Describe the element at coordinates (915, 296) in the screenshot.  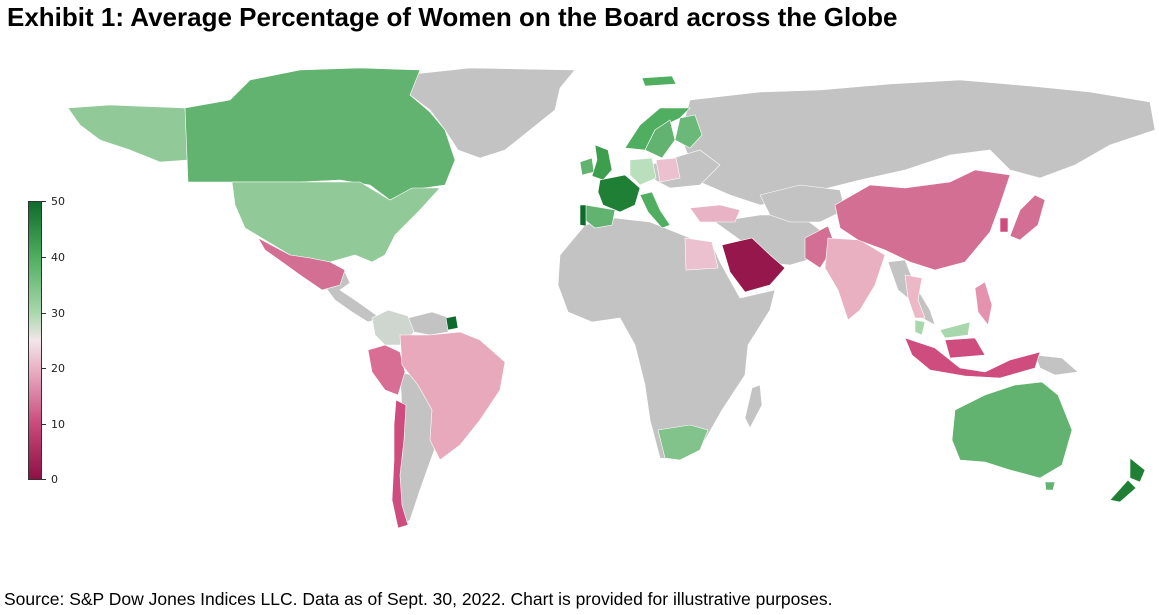
I see `region-thailand` at that location.